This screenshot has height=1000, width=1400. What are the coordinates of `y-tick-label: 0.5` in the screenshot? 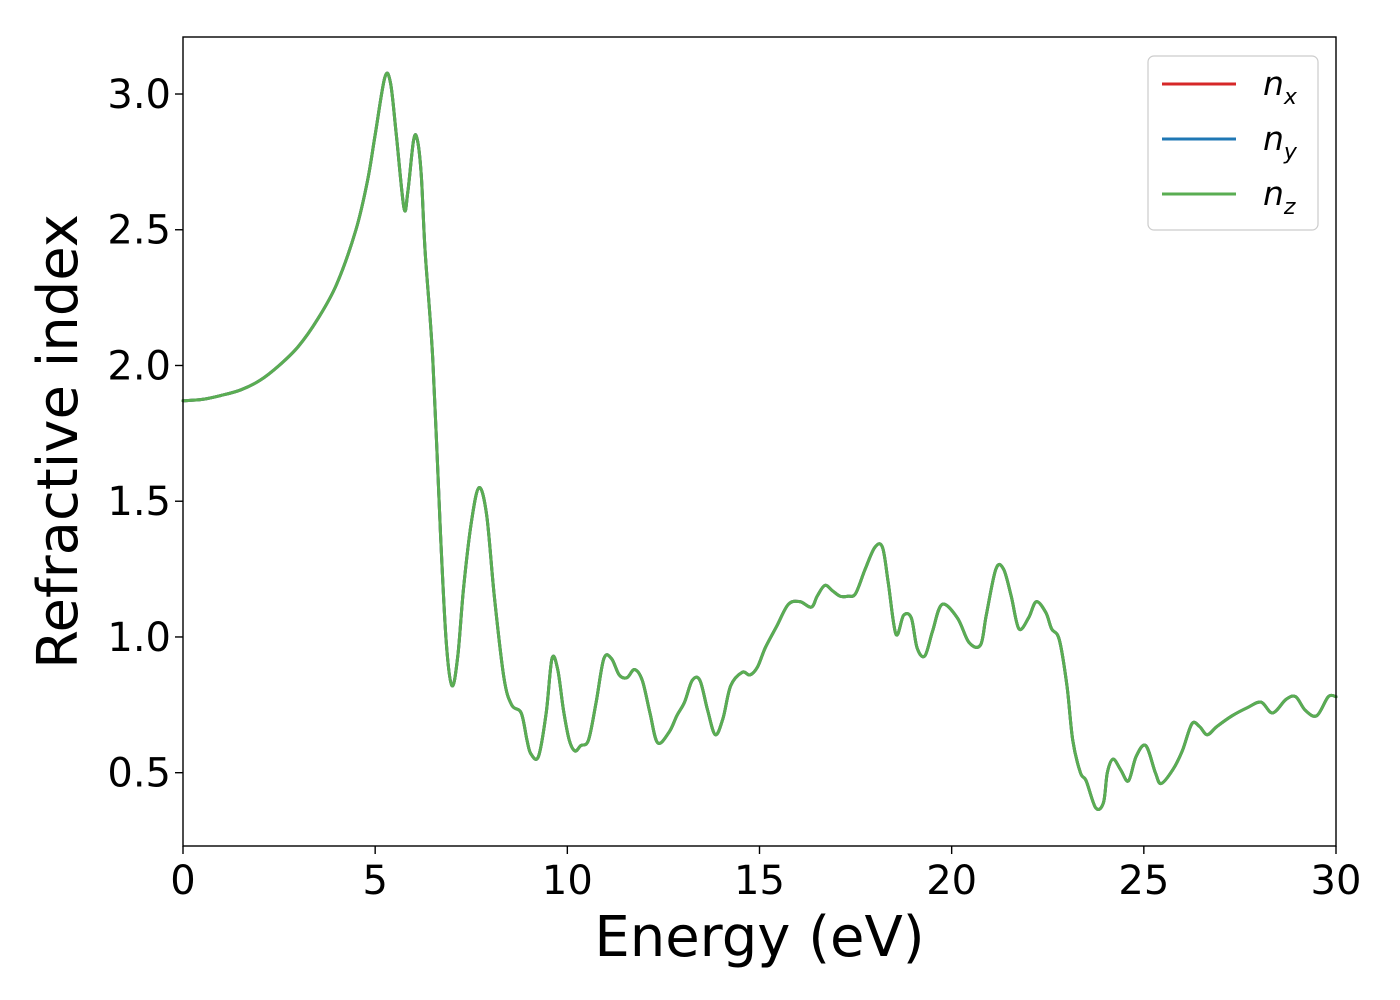 It's located at (139, 774).